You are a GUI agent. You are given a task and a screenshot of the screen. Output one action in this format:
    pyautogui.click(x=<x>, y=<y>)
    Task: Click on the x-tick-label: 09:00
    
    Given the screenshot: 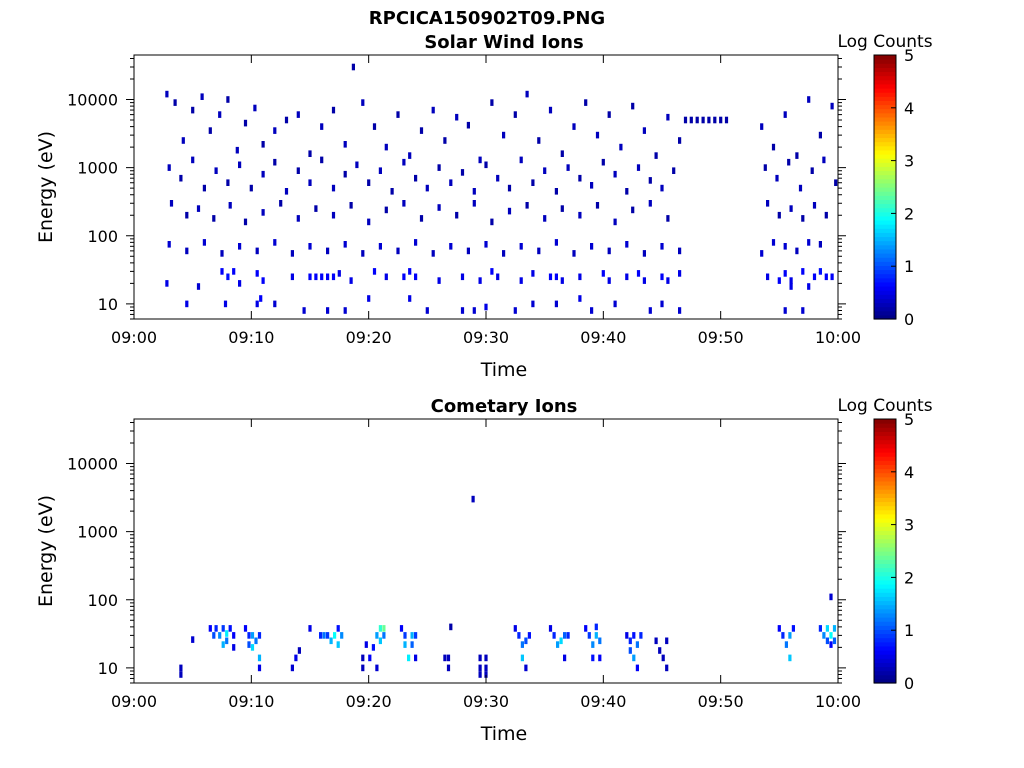 What is the action you would take?
    pyautogui.click(x=134, y=701)
    